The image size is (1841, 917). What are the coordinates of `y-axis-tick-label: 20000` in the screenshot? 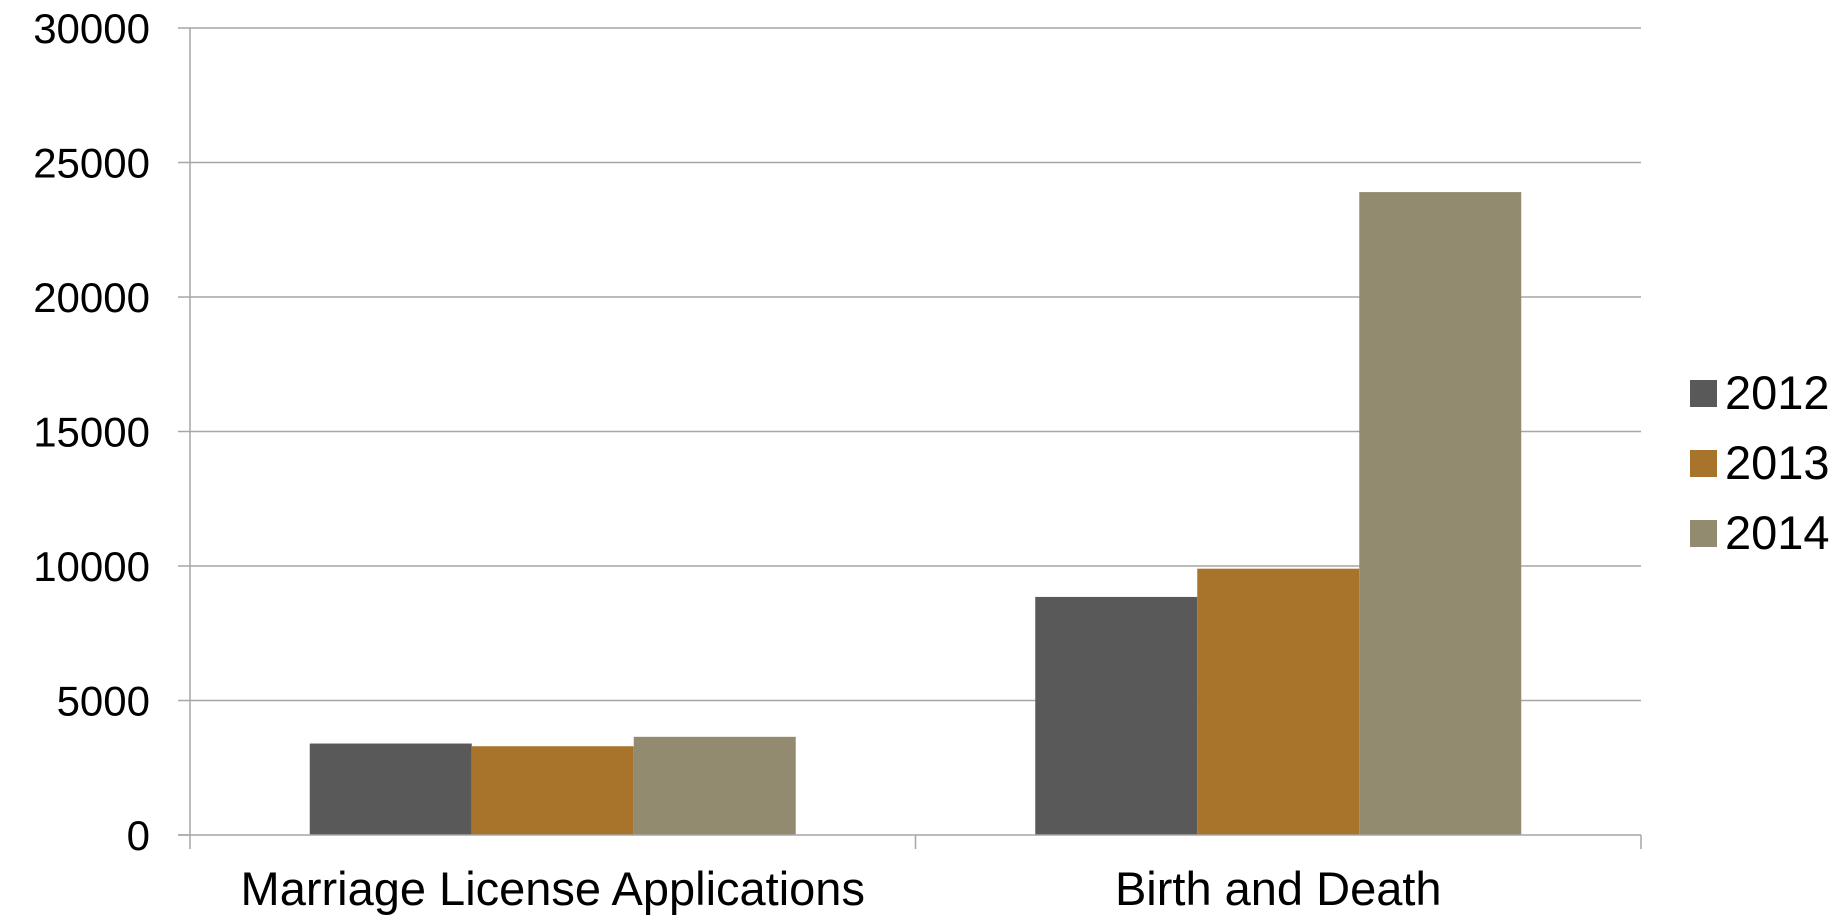 It's located at (91, 297).